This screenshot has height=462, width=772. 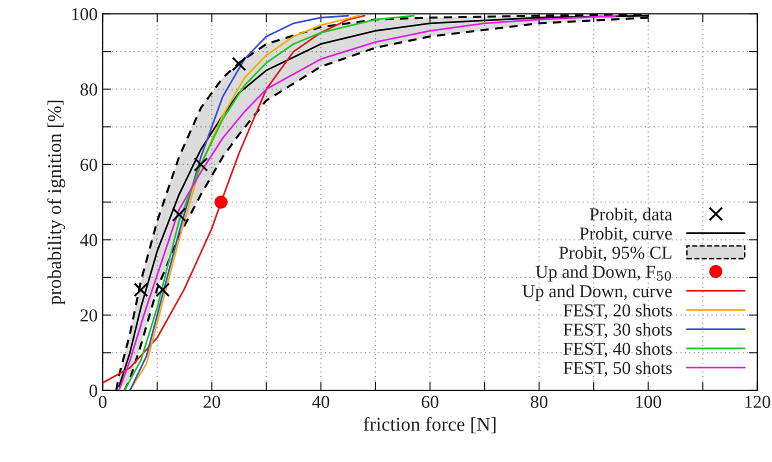 What do you see at coordinates (89, 240) in the screenshot?
I see `y-tick-label: 40` at bounding box center [89, 240].